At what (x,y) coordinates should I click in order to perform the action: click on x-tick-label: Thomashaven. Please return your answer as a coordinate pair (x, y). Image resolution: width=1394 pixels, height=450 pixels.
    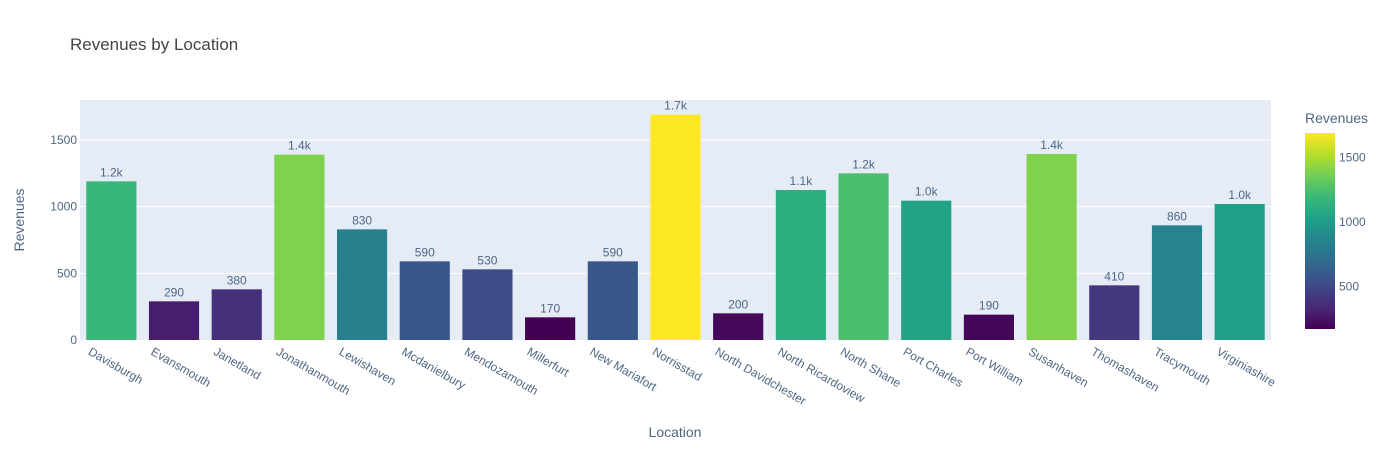
    Looking at the image, I should click on (1125, 369).